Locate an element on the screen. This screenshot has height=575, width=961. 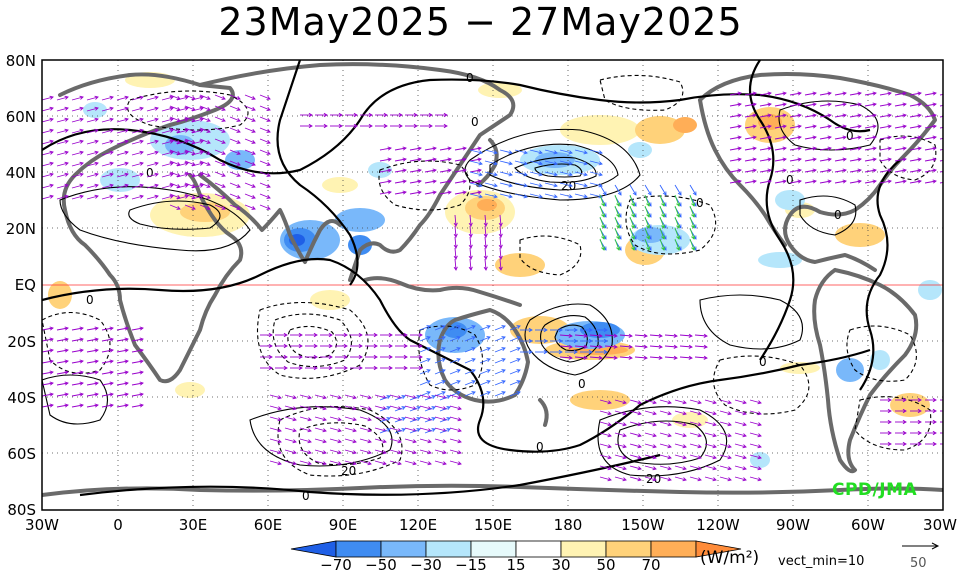
credit-label: CPD/JMA is located at coordinates (875, 490).